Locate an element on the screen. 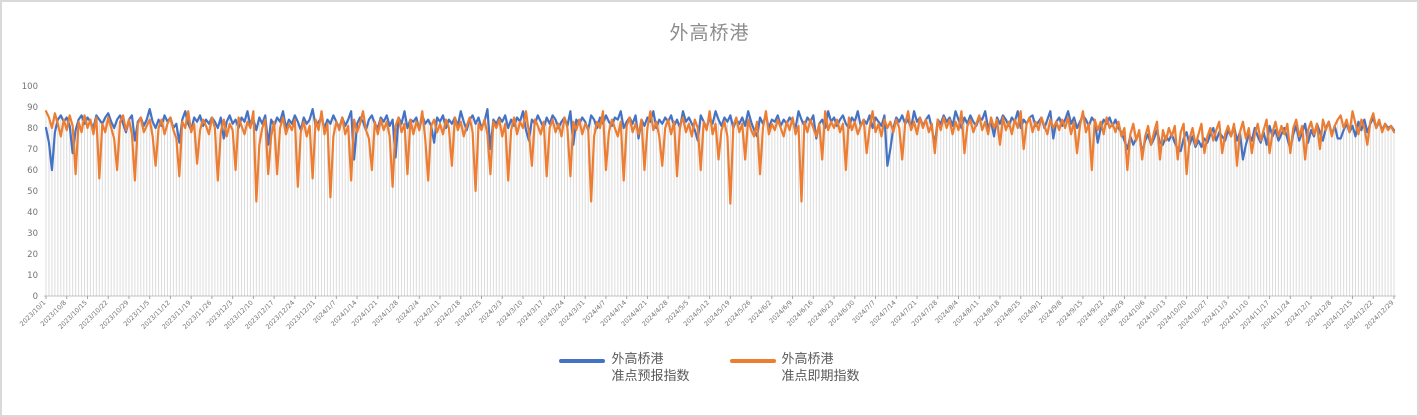 Image resolution: width=1419 pixels, height=417 pixels. svg-text: 60 is located at coordinates (32, 171).